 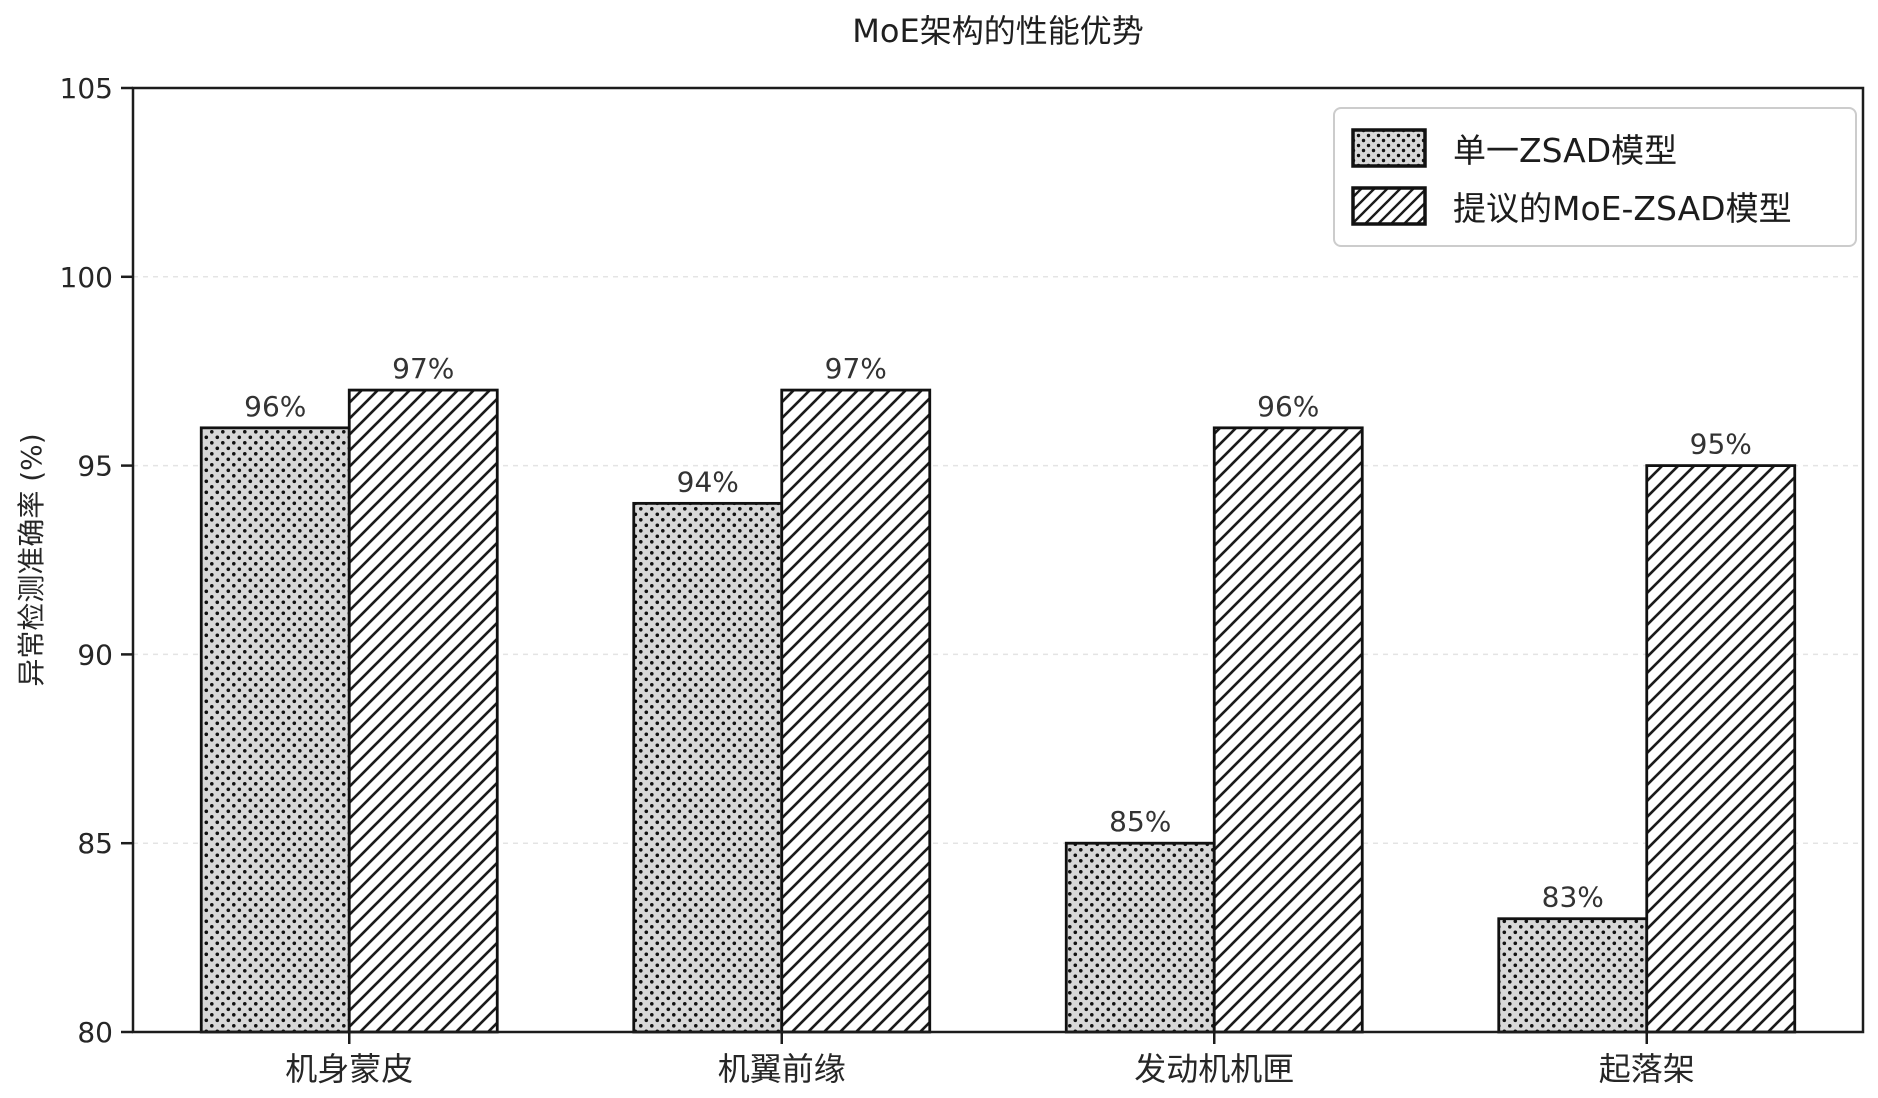 What do you see at coordinates (349, 1069) in the screenshot?
I see `x-tick-label: 机身蒙皮` at bounding box center [349, 1069].